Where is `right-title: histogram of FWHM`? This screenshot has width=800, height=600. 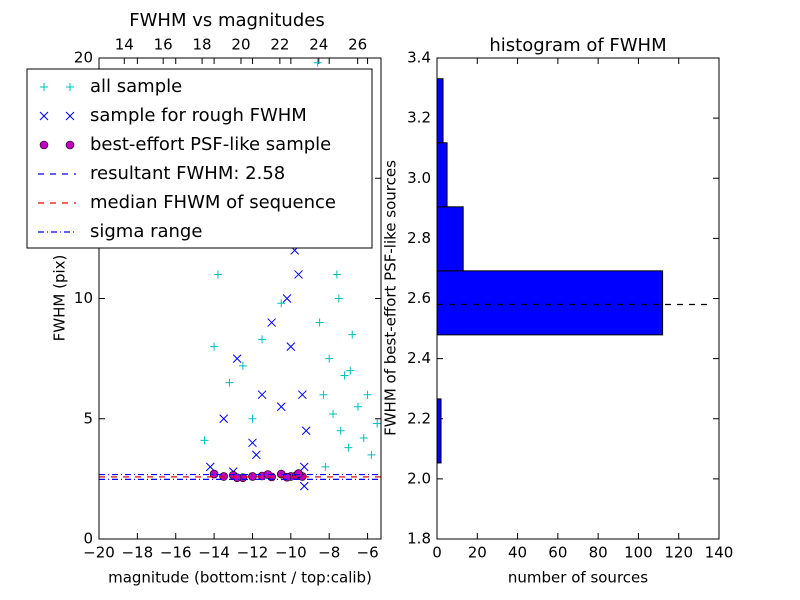 right-title: histogram of FWHM is located at coordinates (577, 45).